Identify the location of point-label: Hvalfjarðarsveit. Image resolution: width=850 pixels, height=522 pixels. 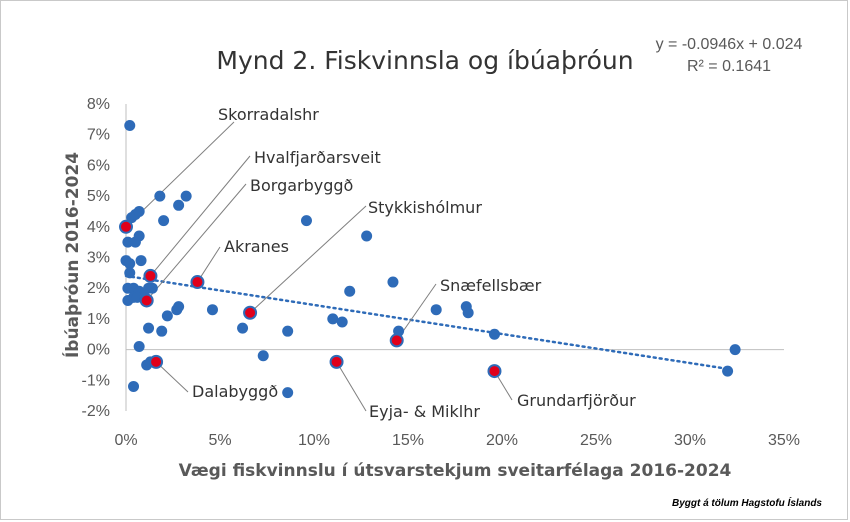
(317, 157).